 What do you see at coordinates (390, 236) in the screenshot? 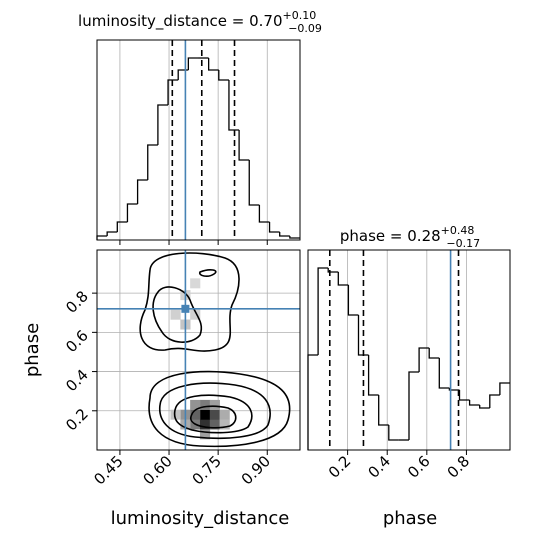
I see `title-main: phase = 0.28` at bounding box center [390, 236].